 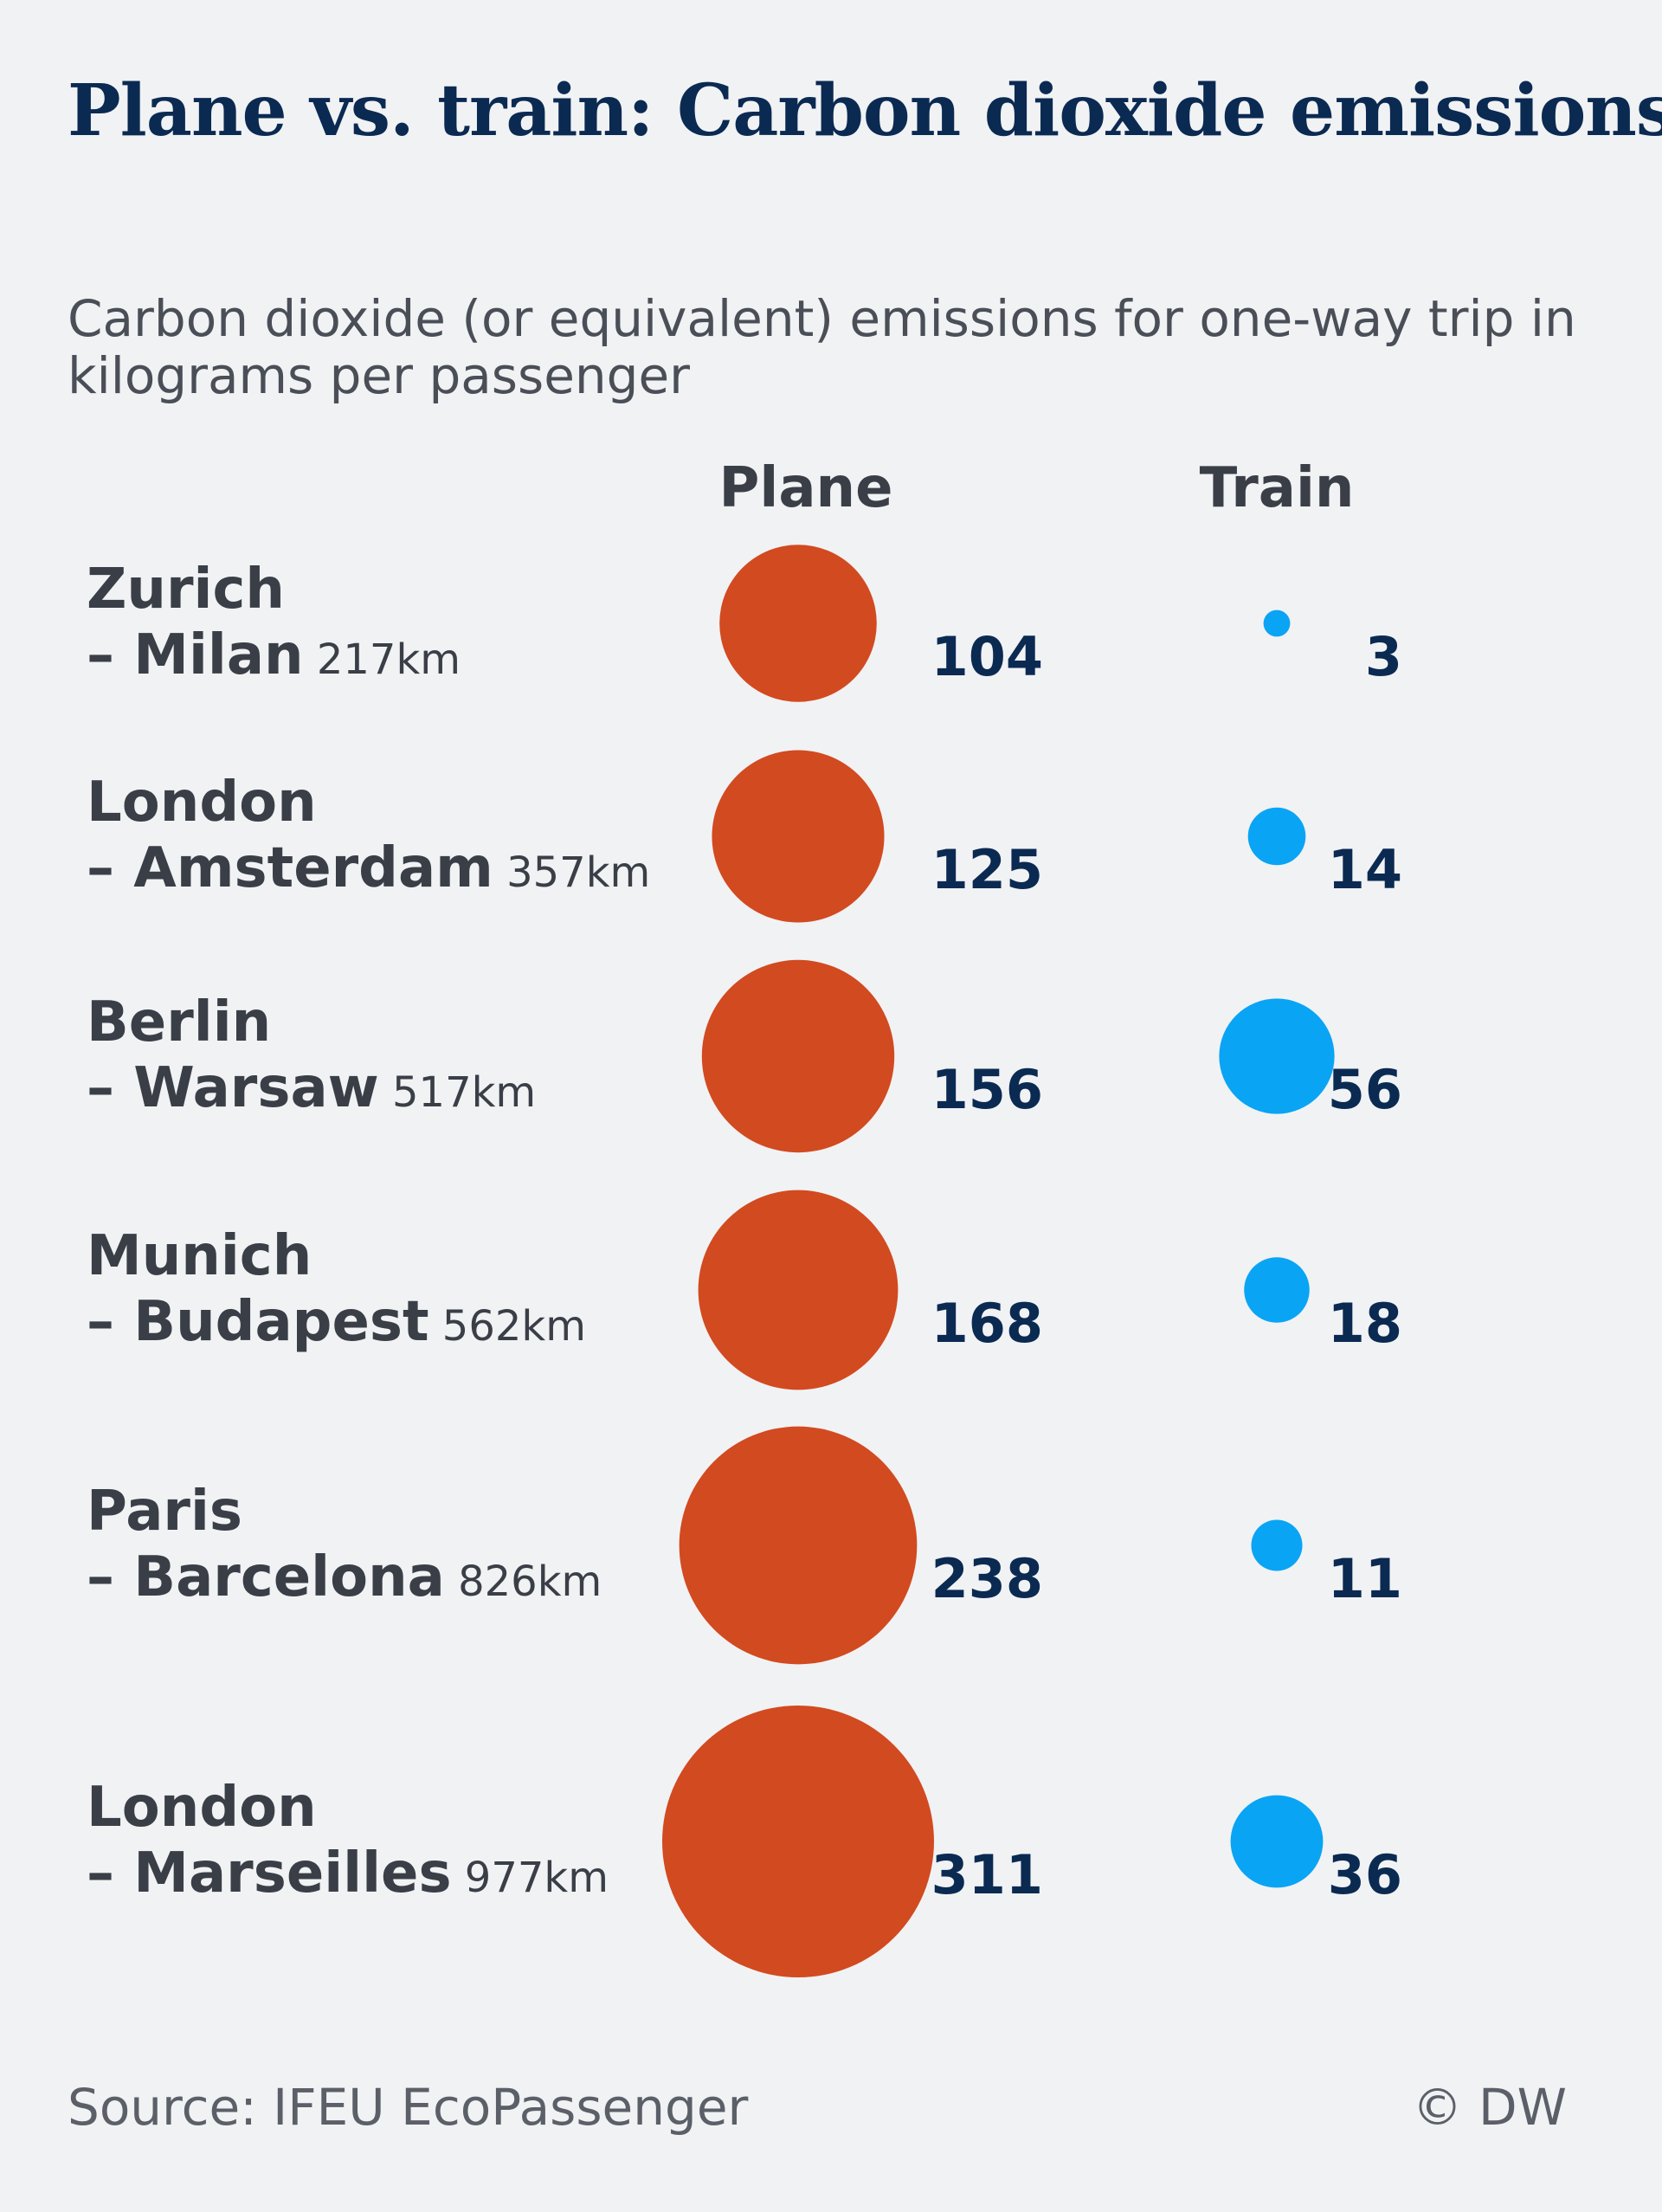 What do you see at coordinates (274, 655) in the screenshot?
I see `route-destination-label: – Milan 217km` at bounding box center [274, 655].